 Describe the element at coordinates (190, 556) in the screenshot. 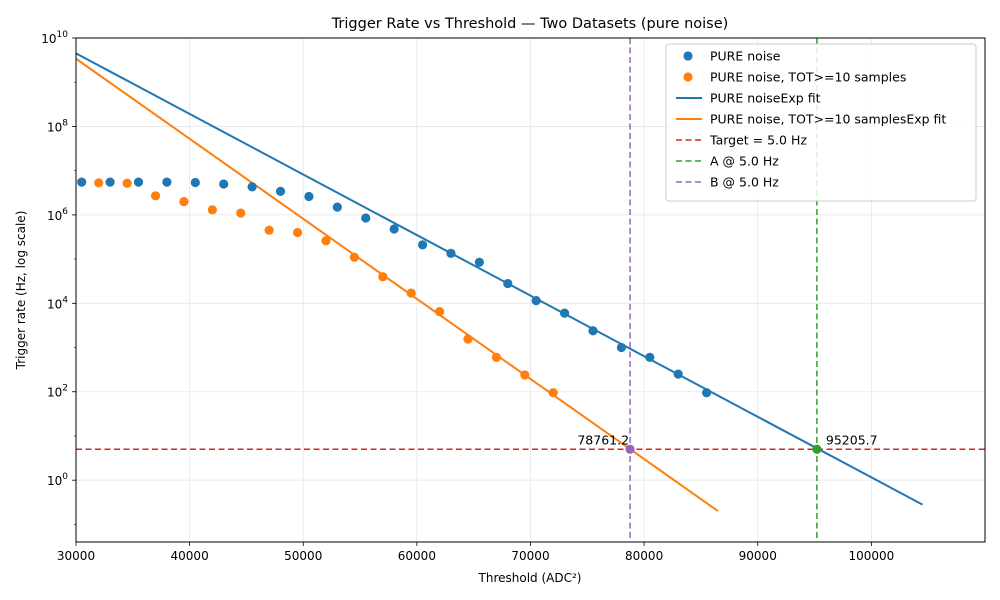

I see `x-tick-label: 40000` at that location.